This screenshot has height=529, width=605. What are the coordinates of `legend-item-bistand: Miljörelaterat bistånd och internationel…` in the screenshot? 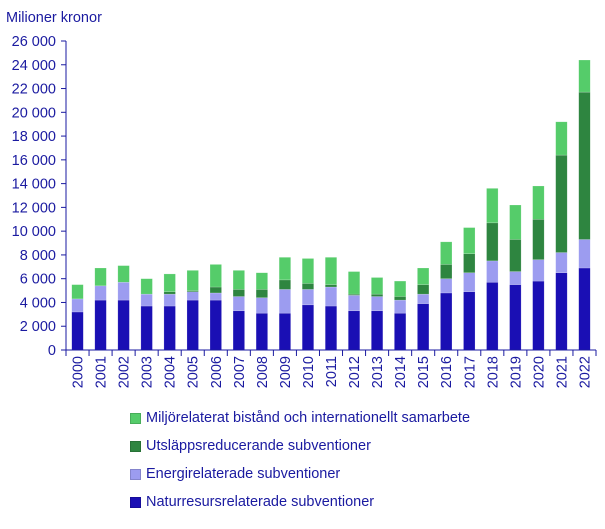 It's located at (300, 418).